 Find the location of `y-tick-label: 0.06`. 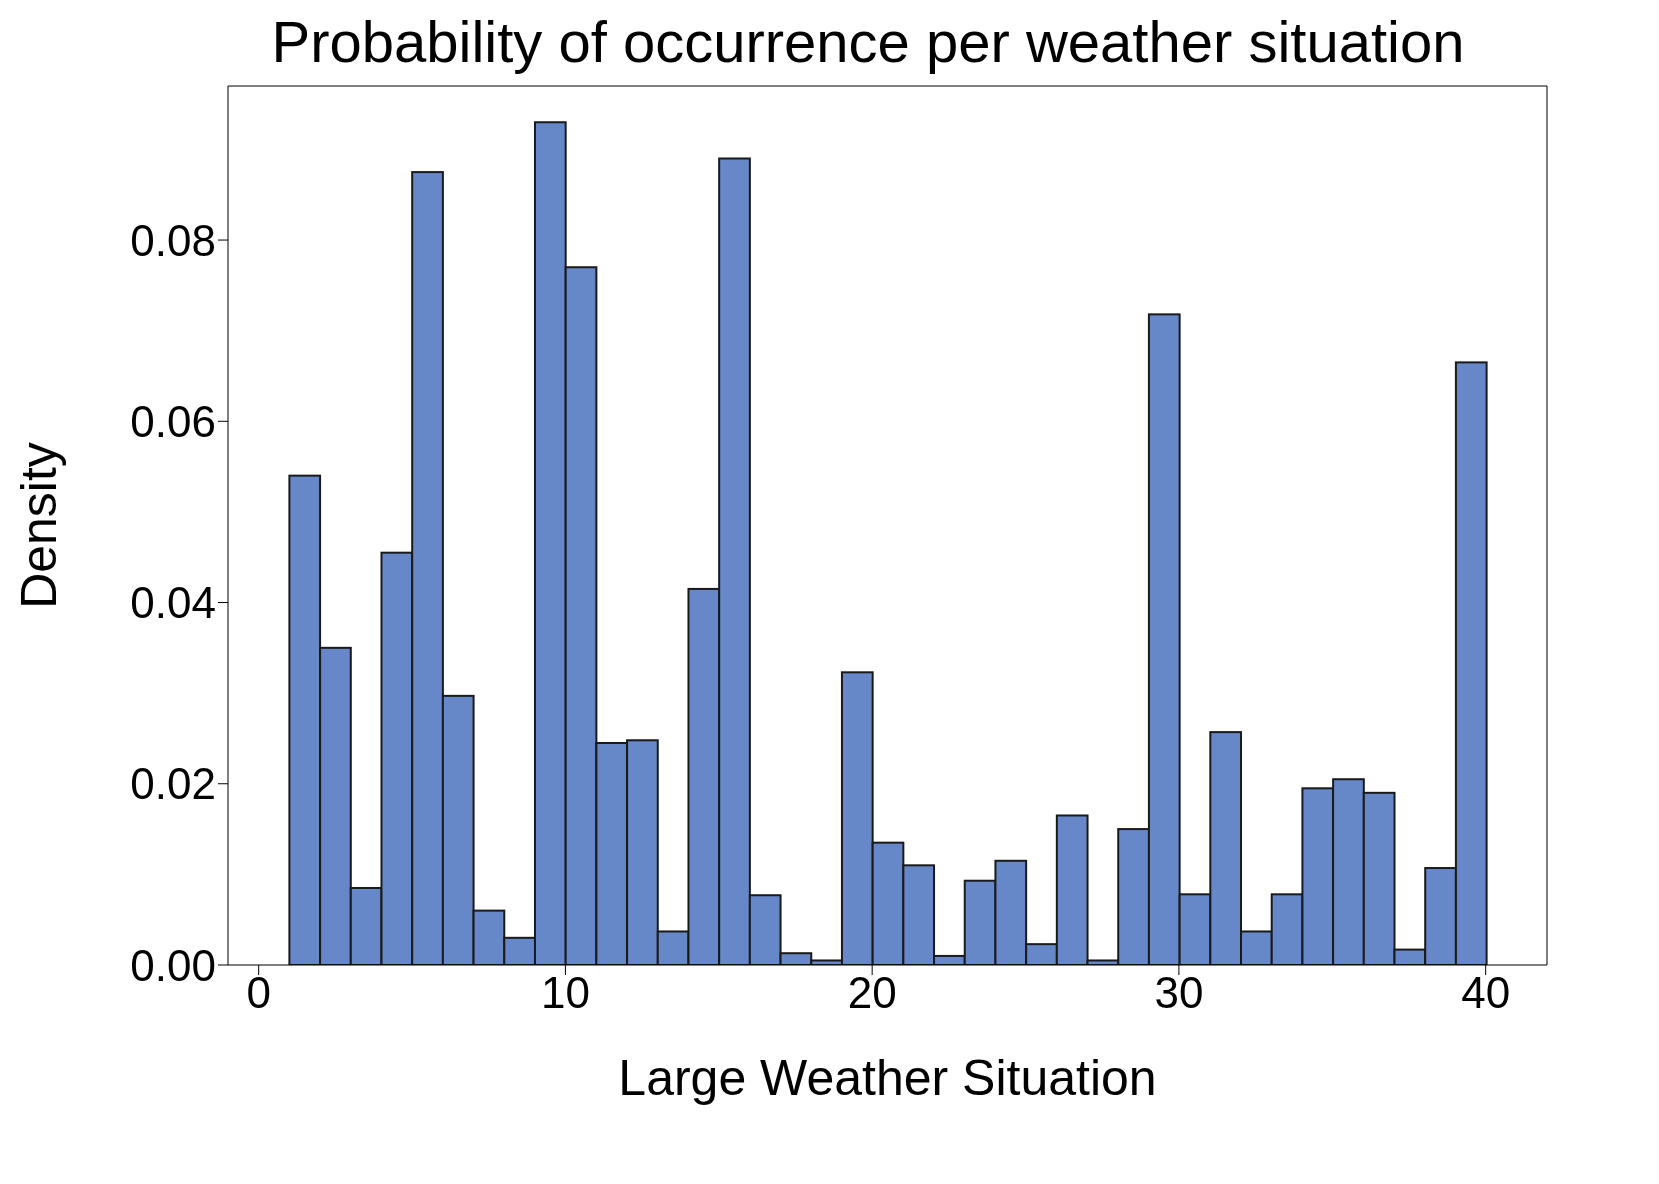

y-tick-label: 0.06 is located at coordinates (173, 421).